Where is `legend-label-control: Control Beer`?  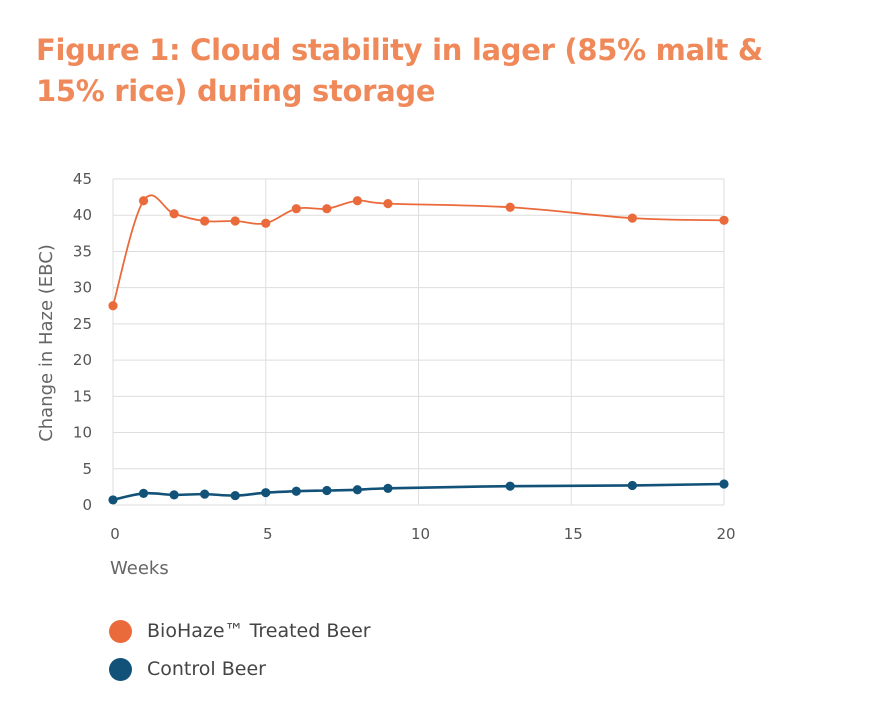 legend-label-control: Control Beer is located at coordinates (206, 669).